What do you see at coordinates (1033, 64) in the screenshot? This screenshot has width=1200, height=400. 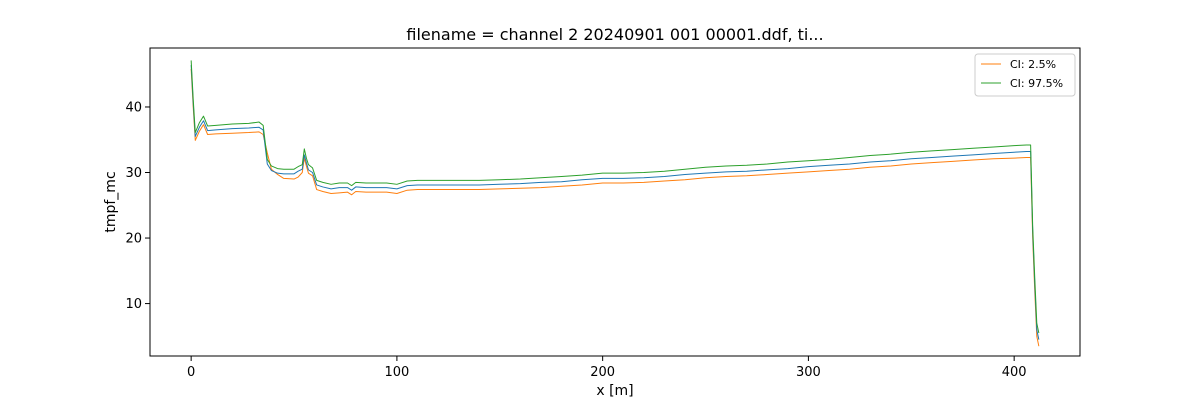 I see `legend-label-ci_2_5: CI: 2.5%` at bounding box center [1033, 64].